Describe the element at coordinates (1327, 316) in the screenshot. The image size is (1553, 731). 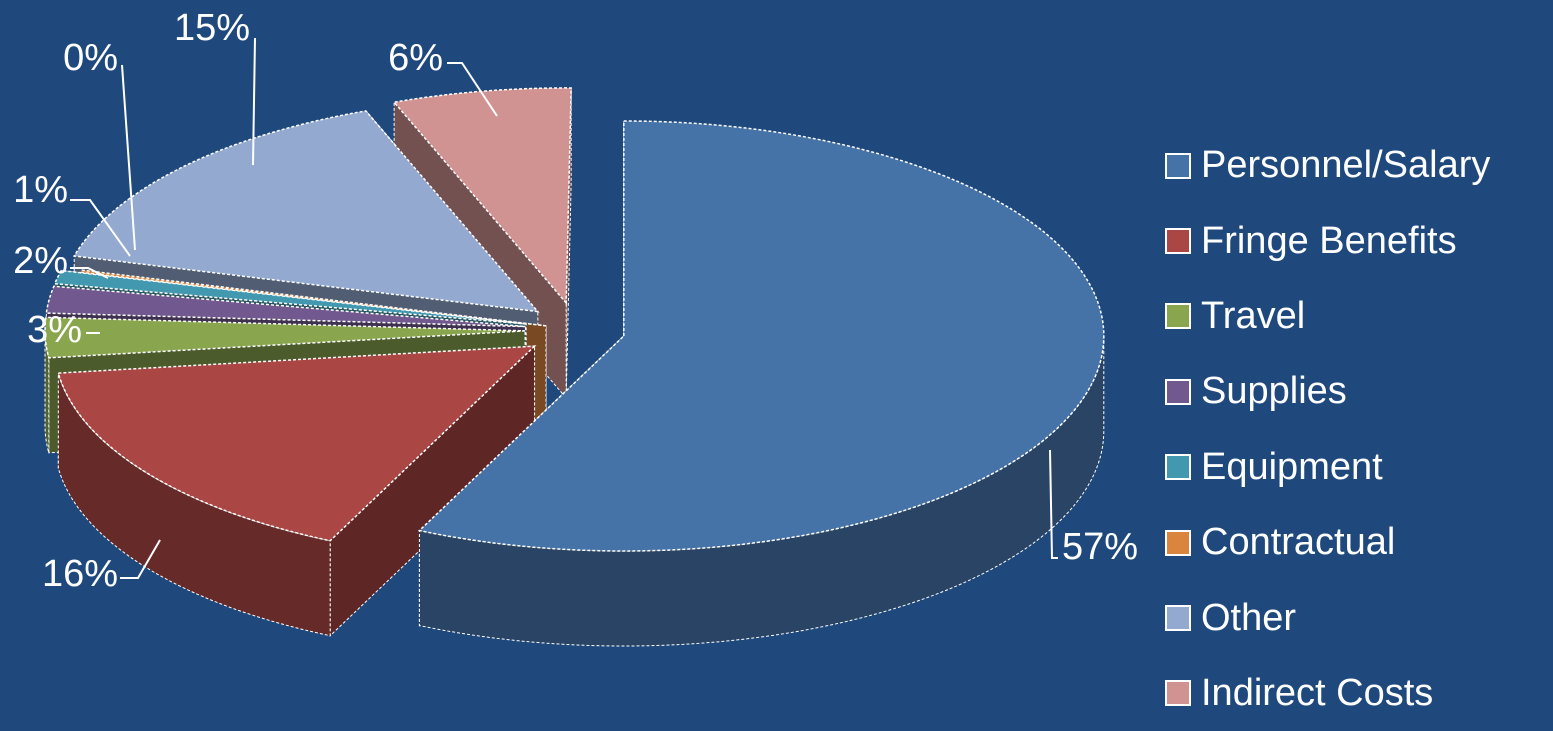
I see `legend-item: Travel` at that location.